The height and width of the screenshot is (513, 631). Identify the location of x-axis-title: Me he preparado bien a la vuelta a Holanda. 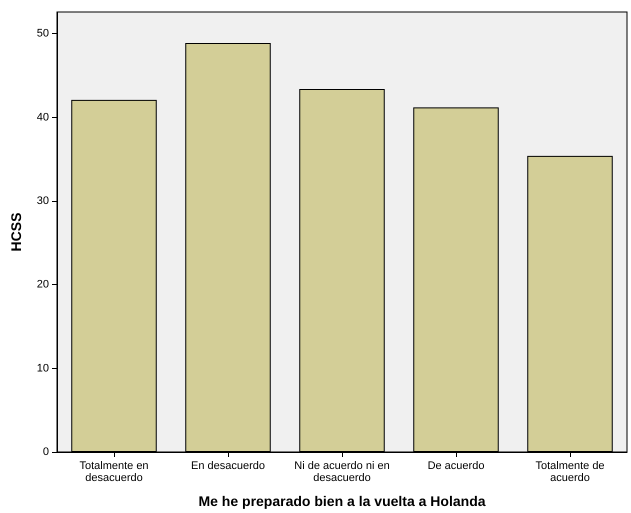
(342, 501).